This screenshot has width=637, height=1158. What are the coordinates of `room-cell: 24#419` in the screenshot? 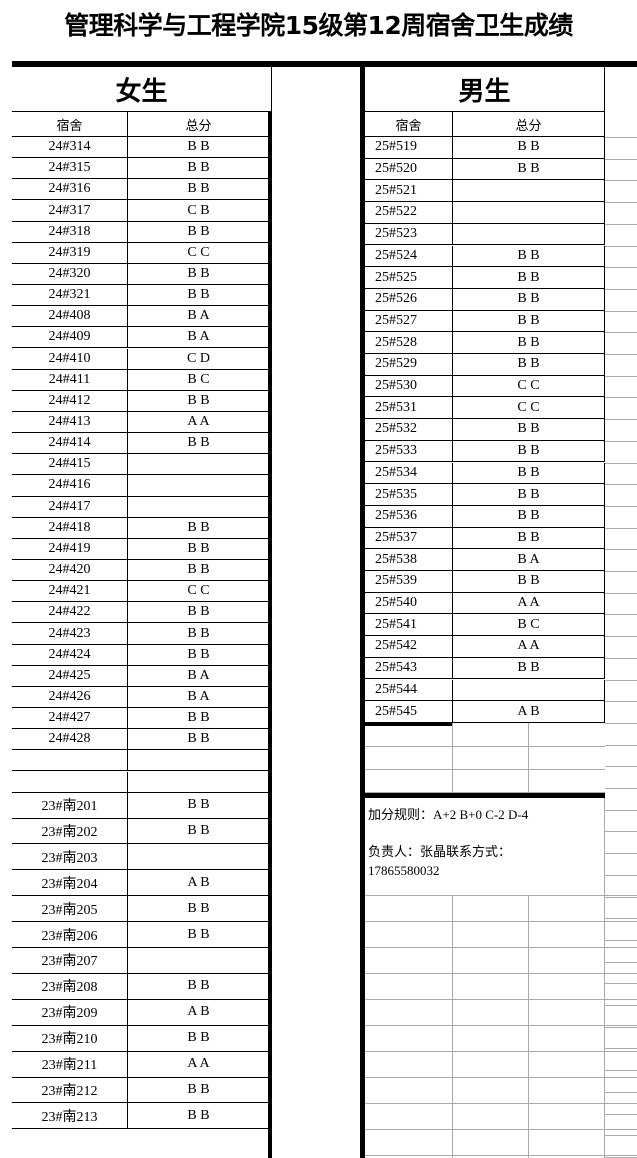 It's located at (70, 549).